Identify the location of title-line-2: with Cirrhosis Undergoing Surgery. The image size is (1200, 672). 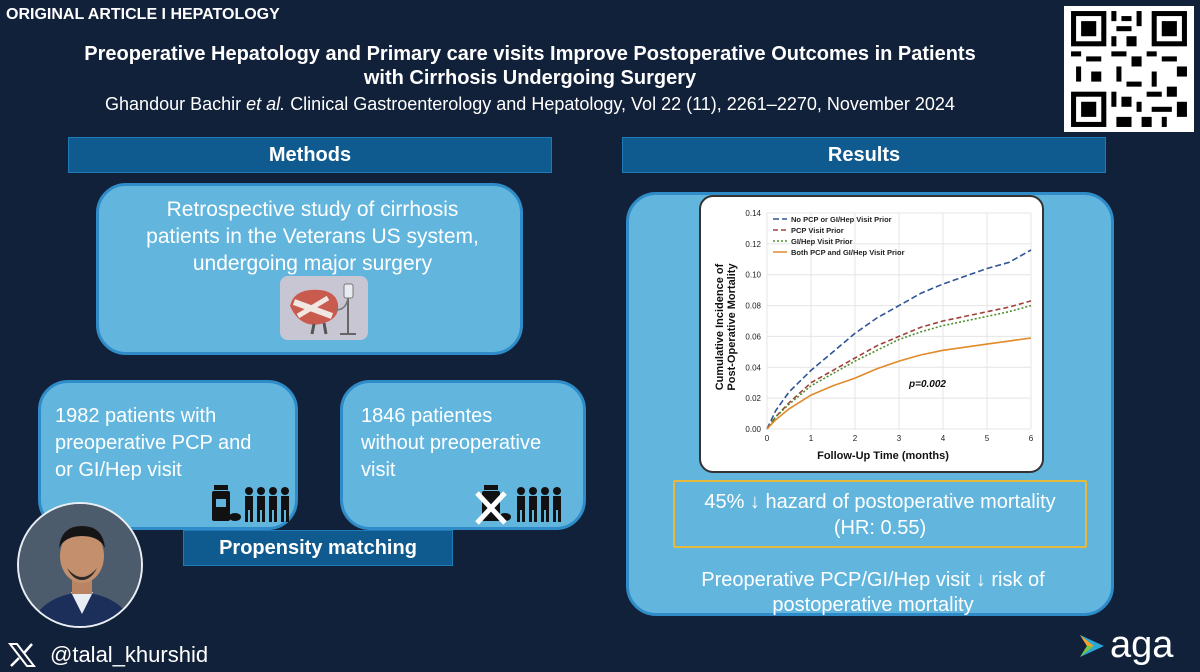
(530, 78).